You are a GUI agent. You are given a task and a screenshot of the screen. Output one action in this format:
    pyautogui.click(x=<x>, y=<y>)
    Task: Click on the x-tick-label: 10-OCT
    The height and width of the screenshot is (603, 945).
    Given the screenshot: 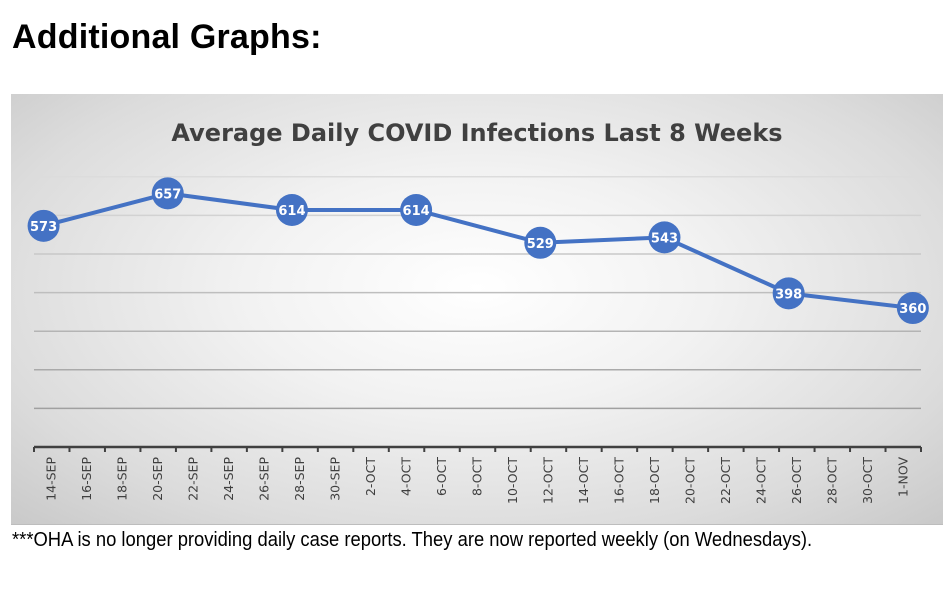 What is the action you would take?
    pyautogui.click(x=512, y=480)
    